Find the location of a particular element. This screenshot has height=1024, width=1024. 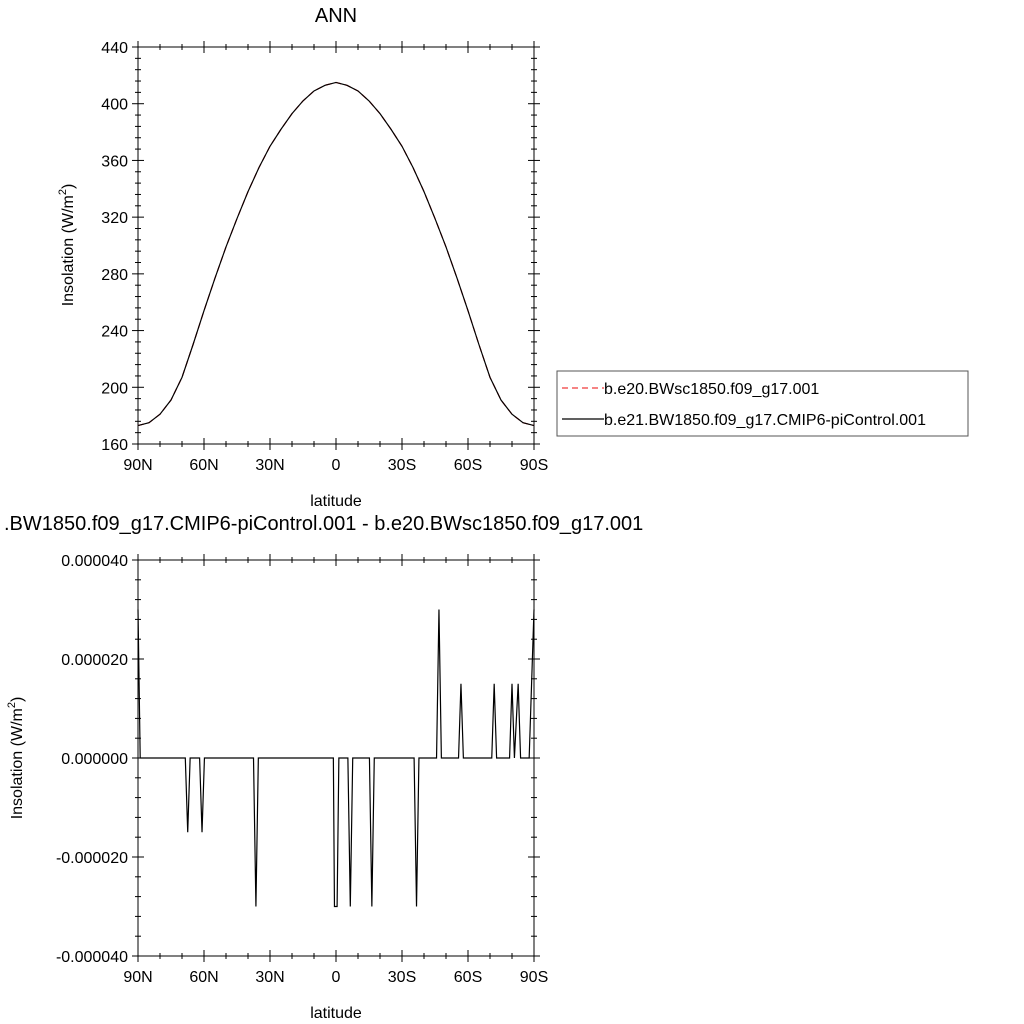

top-x-axis-label: latitude is located at coordinates (336, 501).